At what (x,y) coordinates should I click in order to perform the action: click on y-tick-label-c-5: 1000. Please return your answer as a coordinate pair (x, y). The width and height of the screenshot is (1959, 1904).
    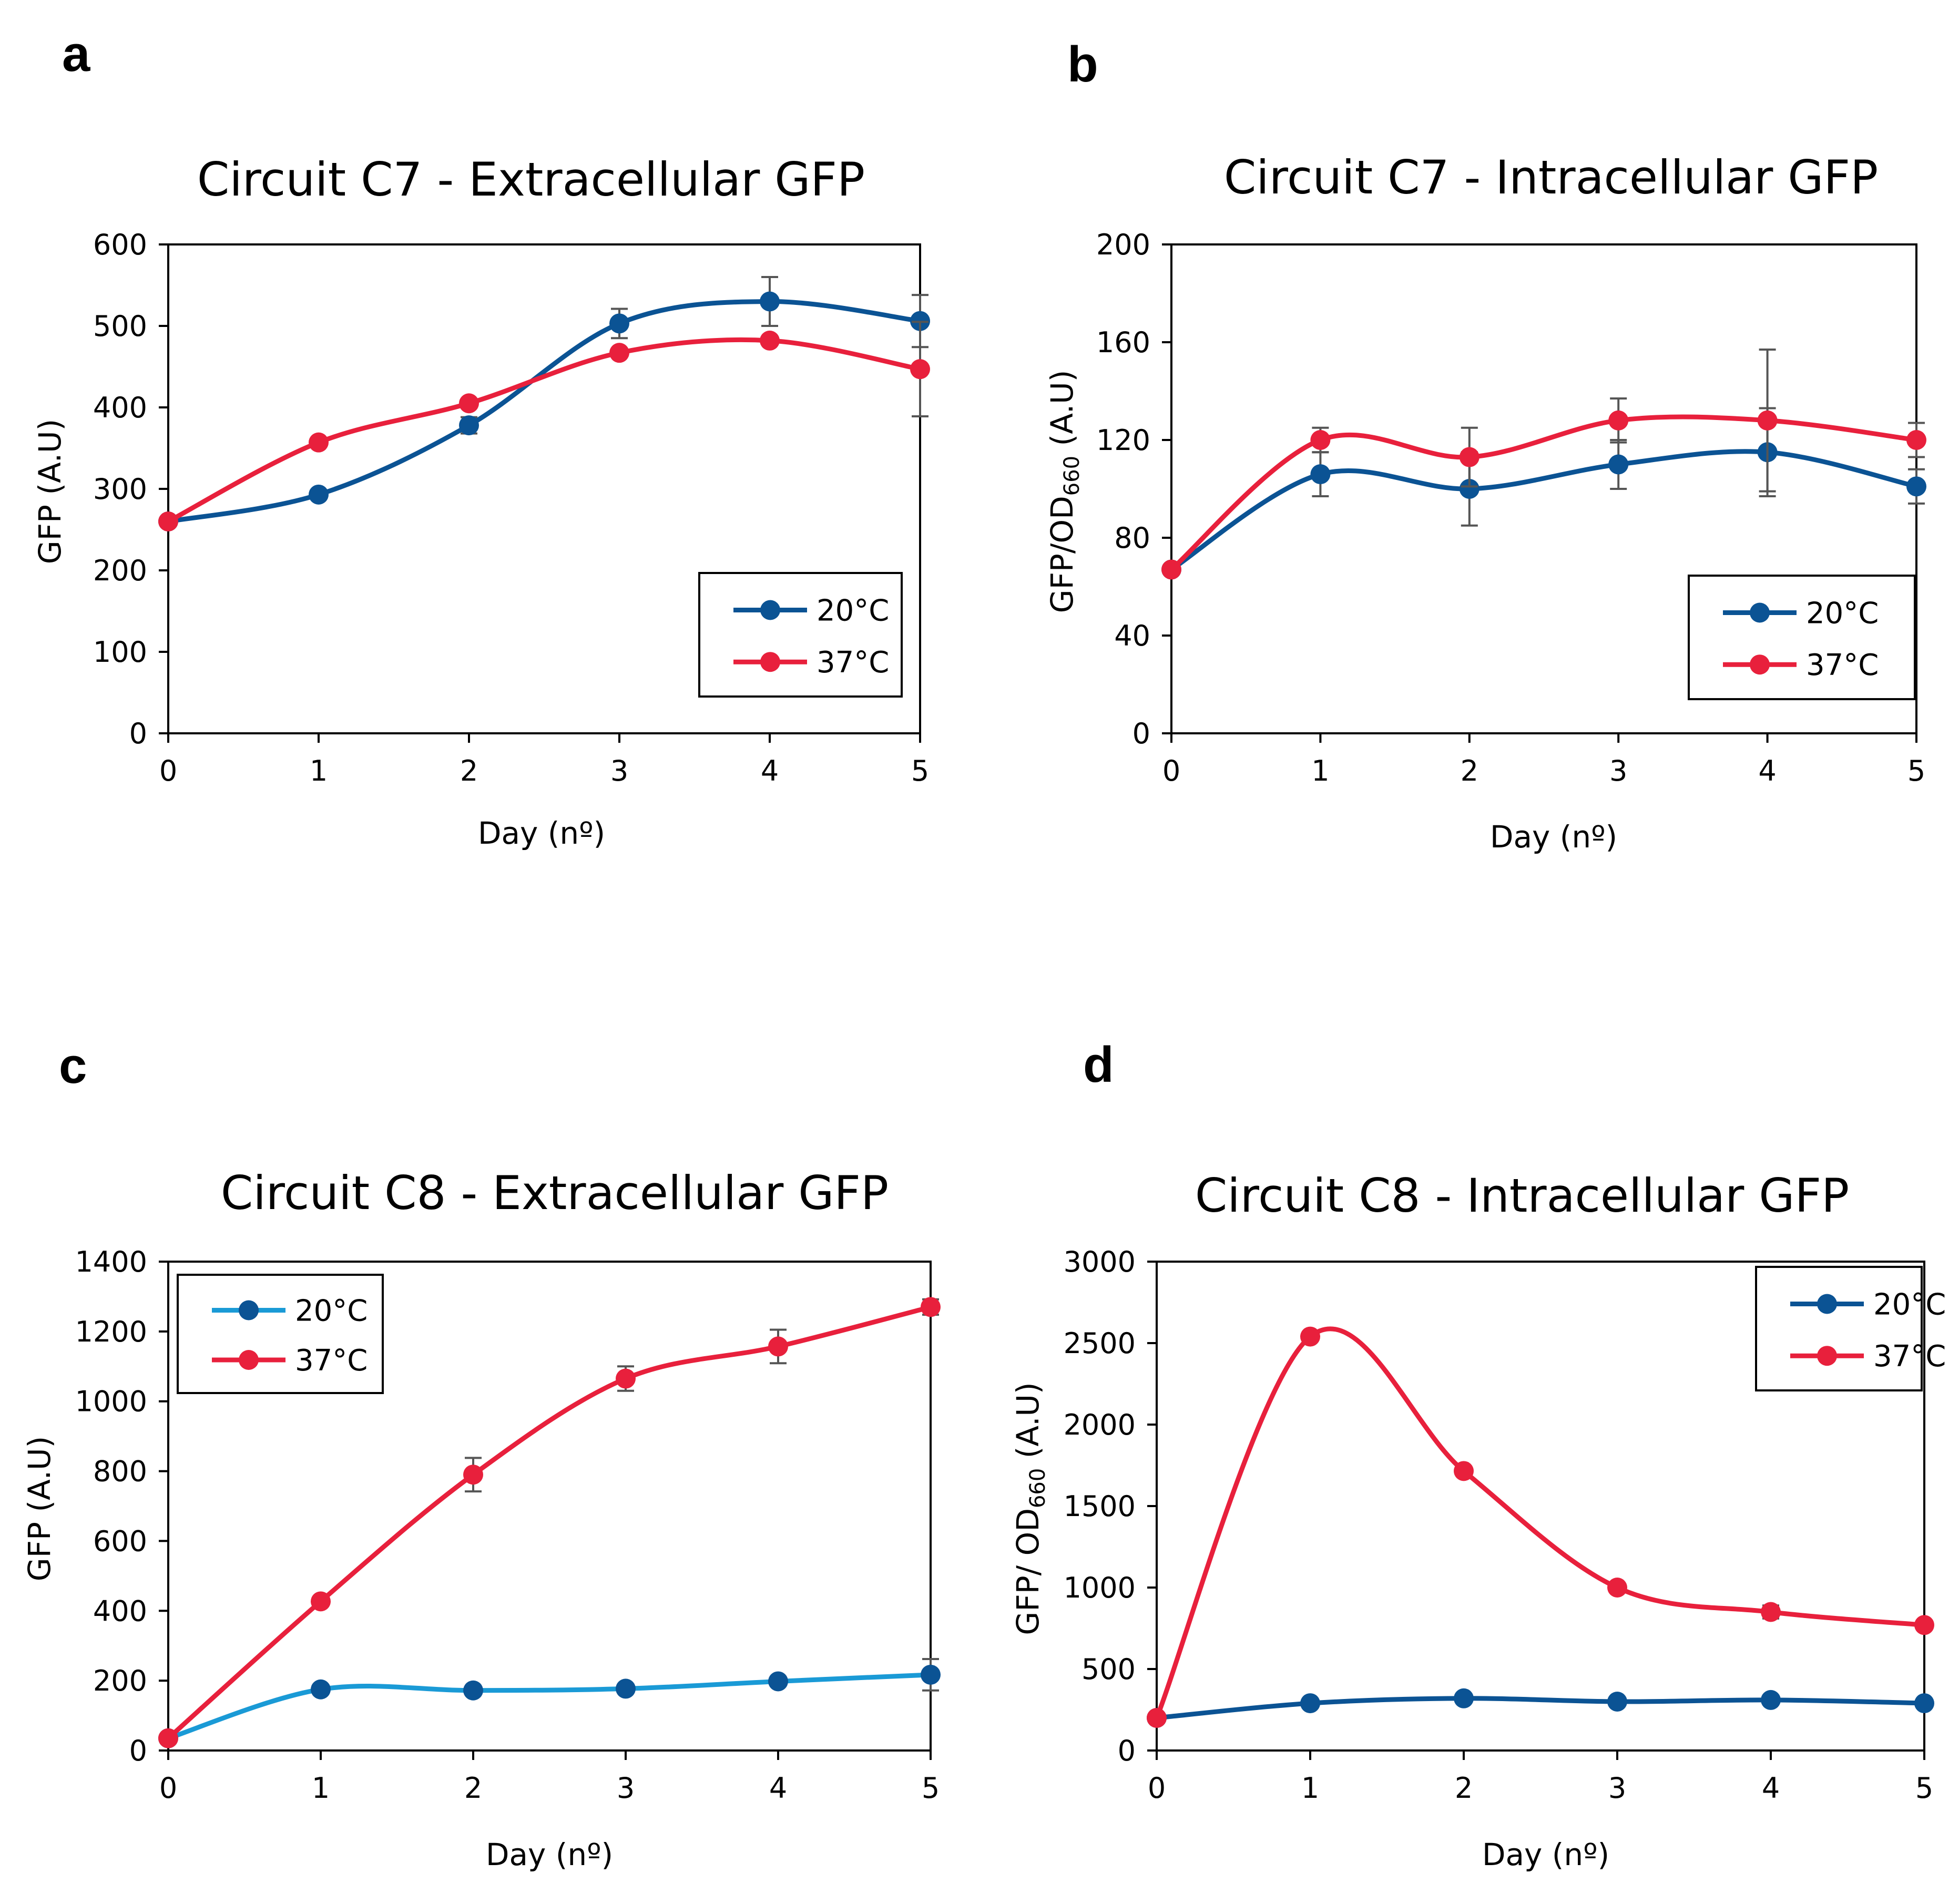
    Looking at the image, I should click on (111, 1401).